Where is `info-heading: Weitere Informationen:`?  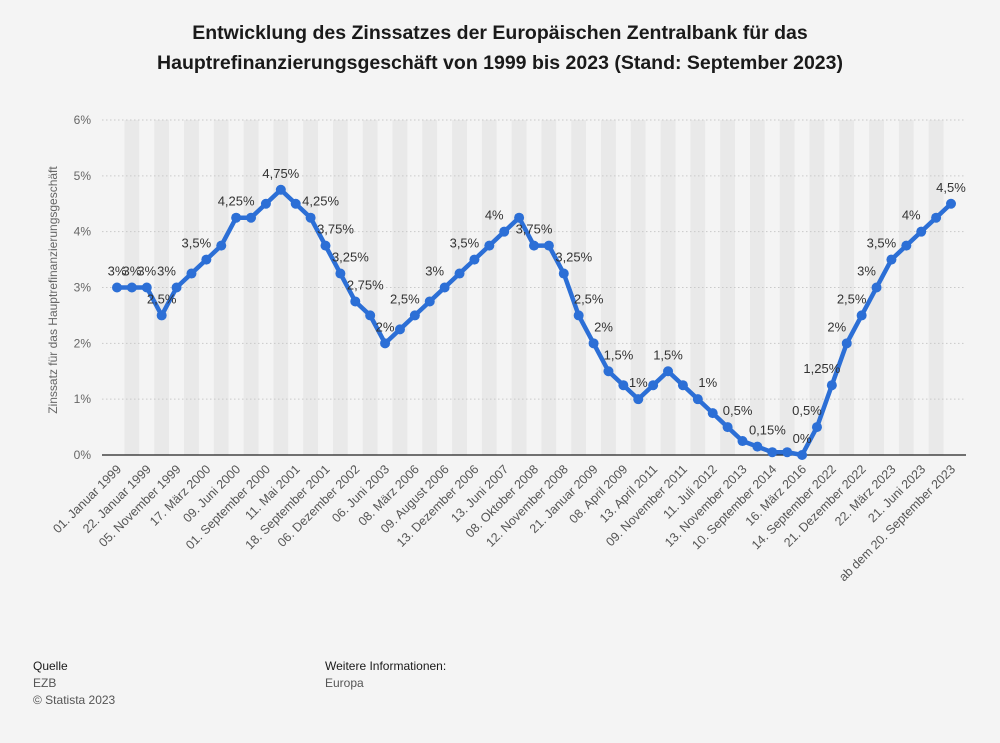 info-heading: Weitere Informationen: is located at coordinates (386, 666).